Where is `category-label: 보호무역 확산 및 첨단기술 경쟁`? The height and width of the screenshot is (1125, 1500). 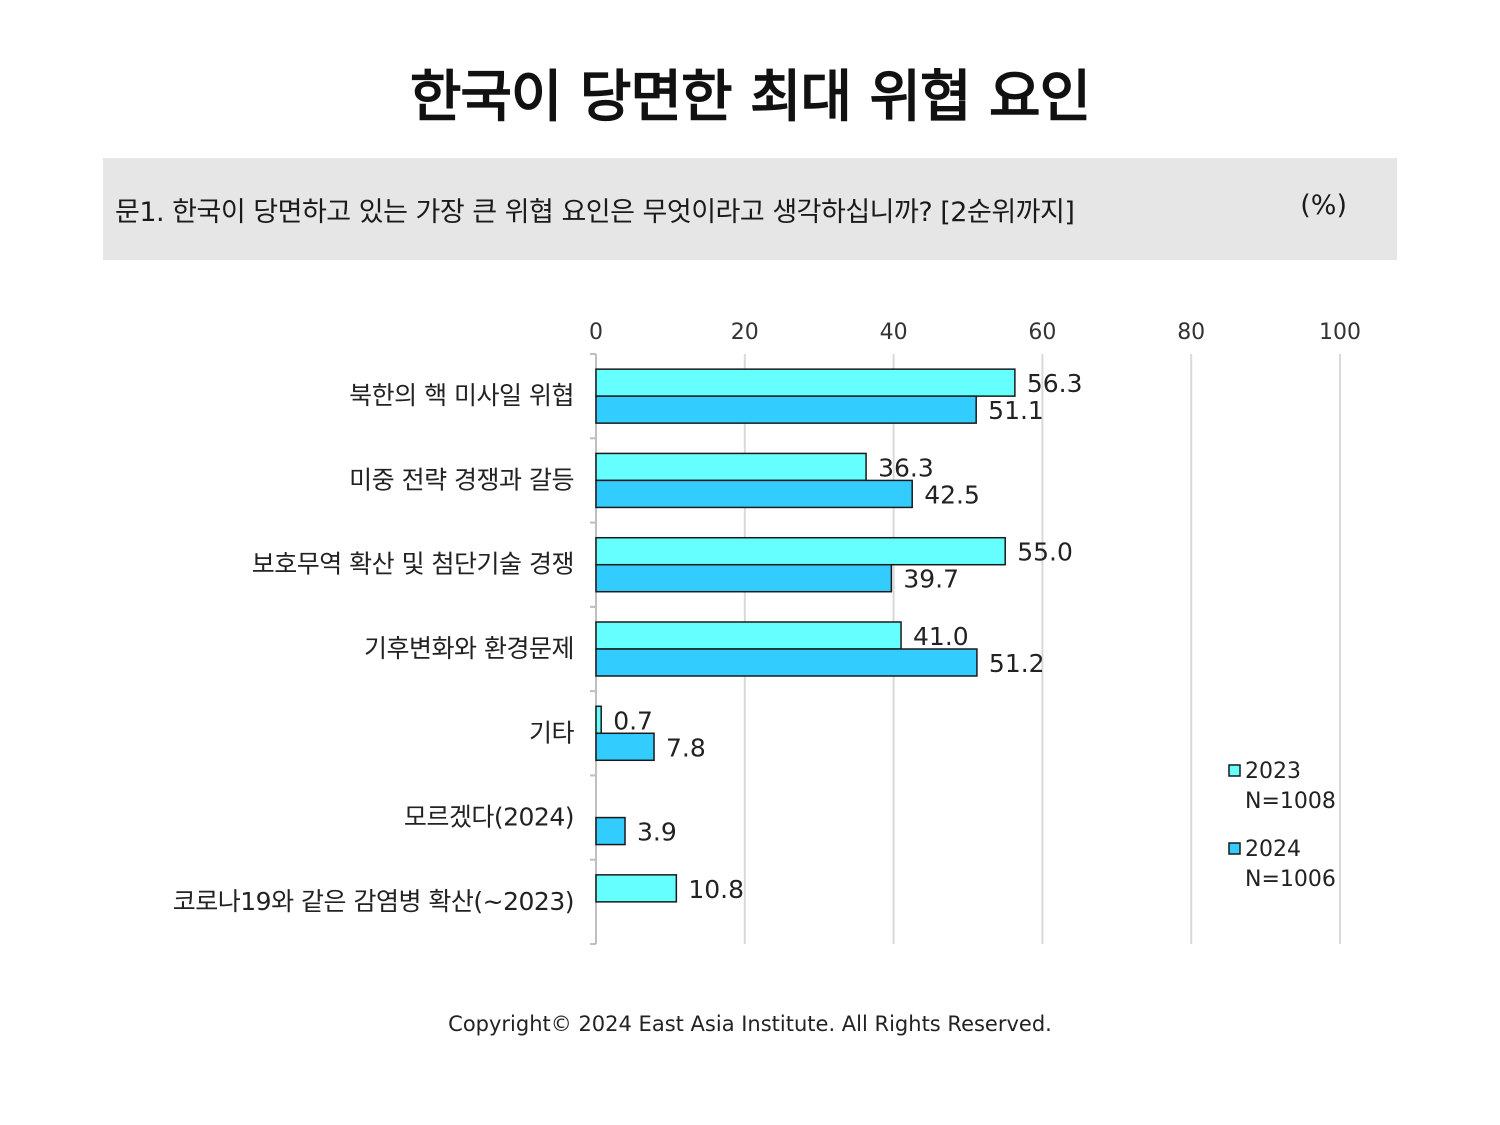
category-label: 보호무역 확산 및 첨단기술 경쟁 is located at coordinates (413, 564).